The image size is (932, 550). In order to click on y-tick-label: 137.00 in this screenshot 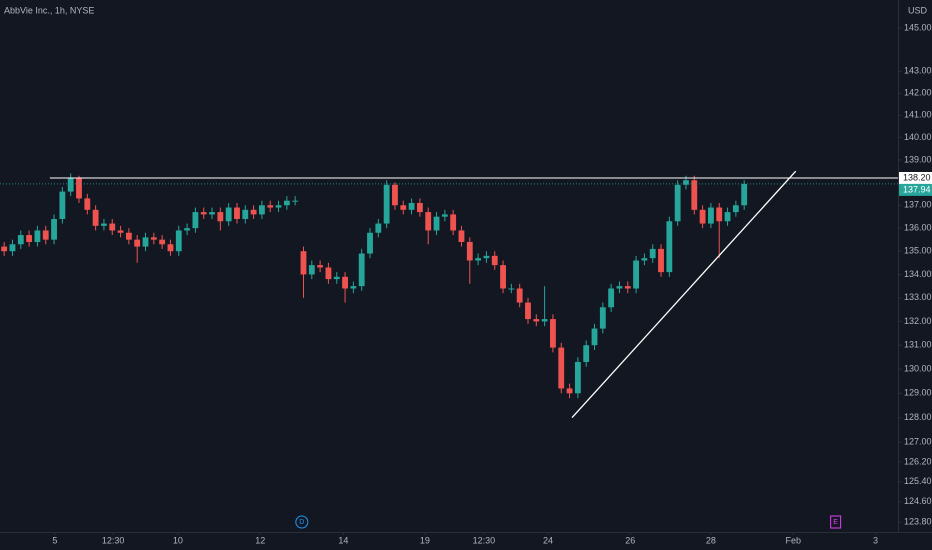, I will do `click(918, 205)`.